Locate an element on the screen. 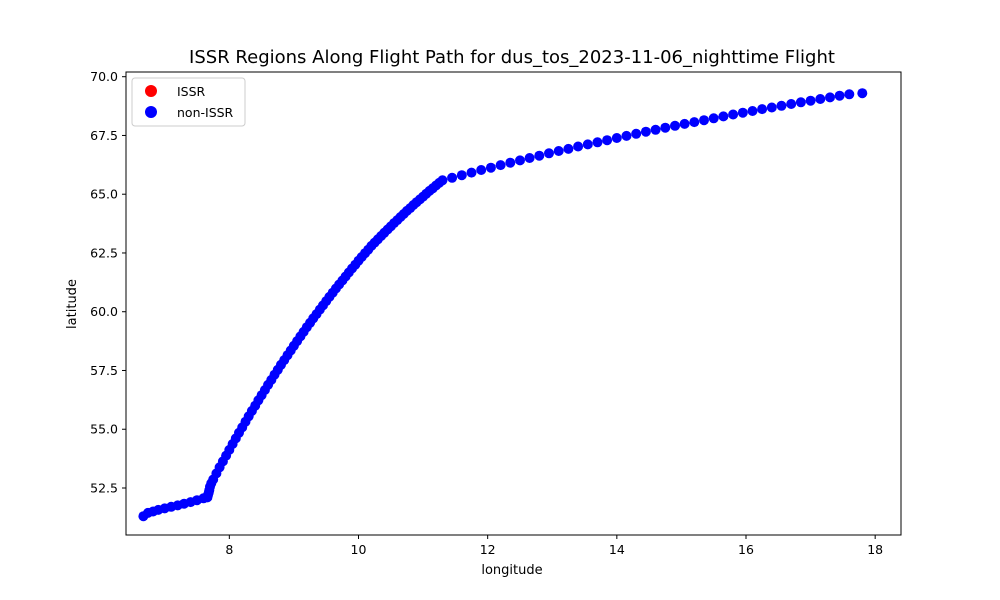  y-tick-label: 55.0 is located at coordinates (104, 429).